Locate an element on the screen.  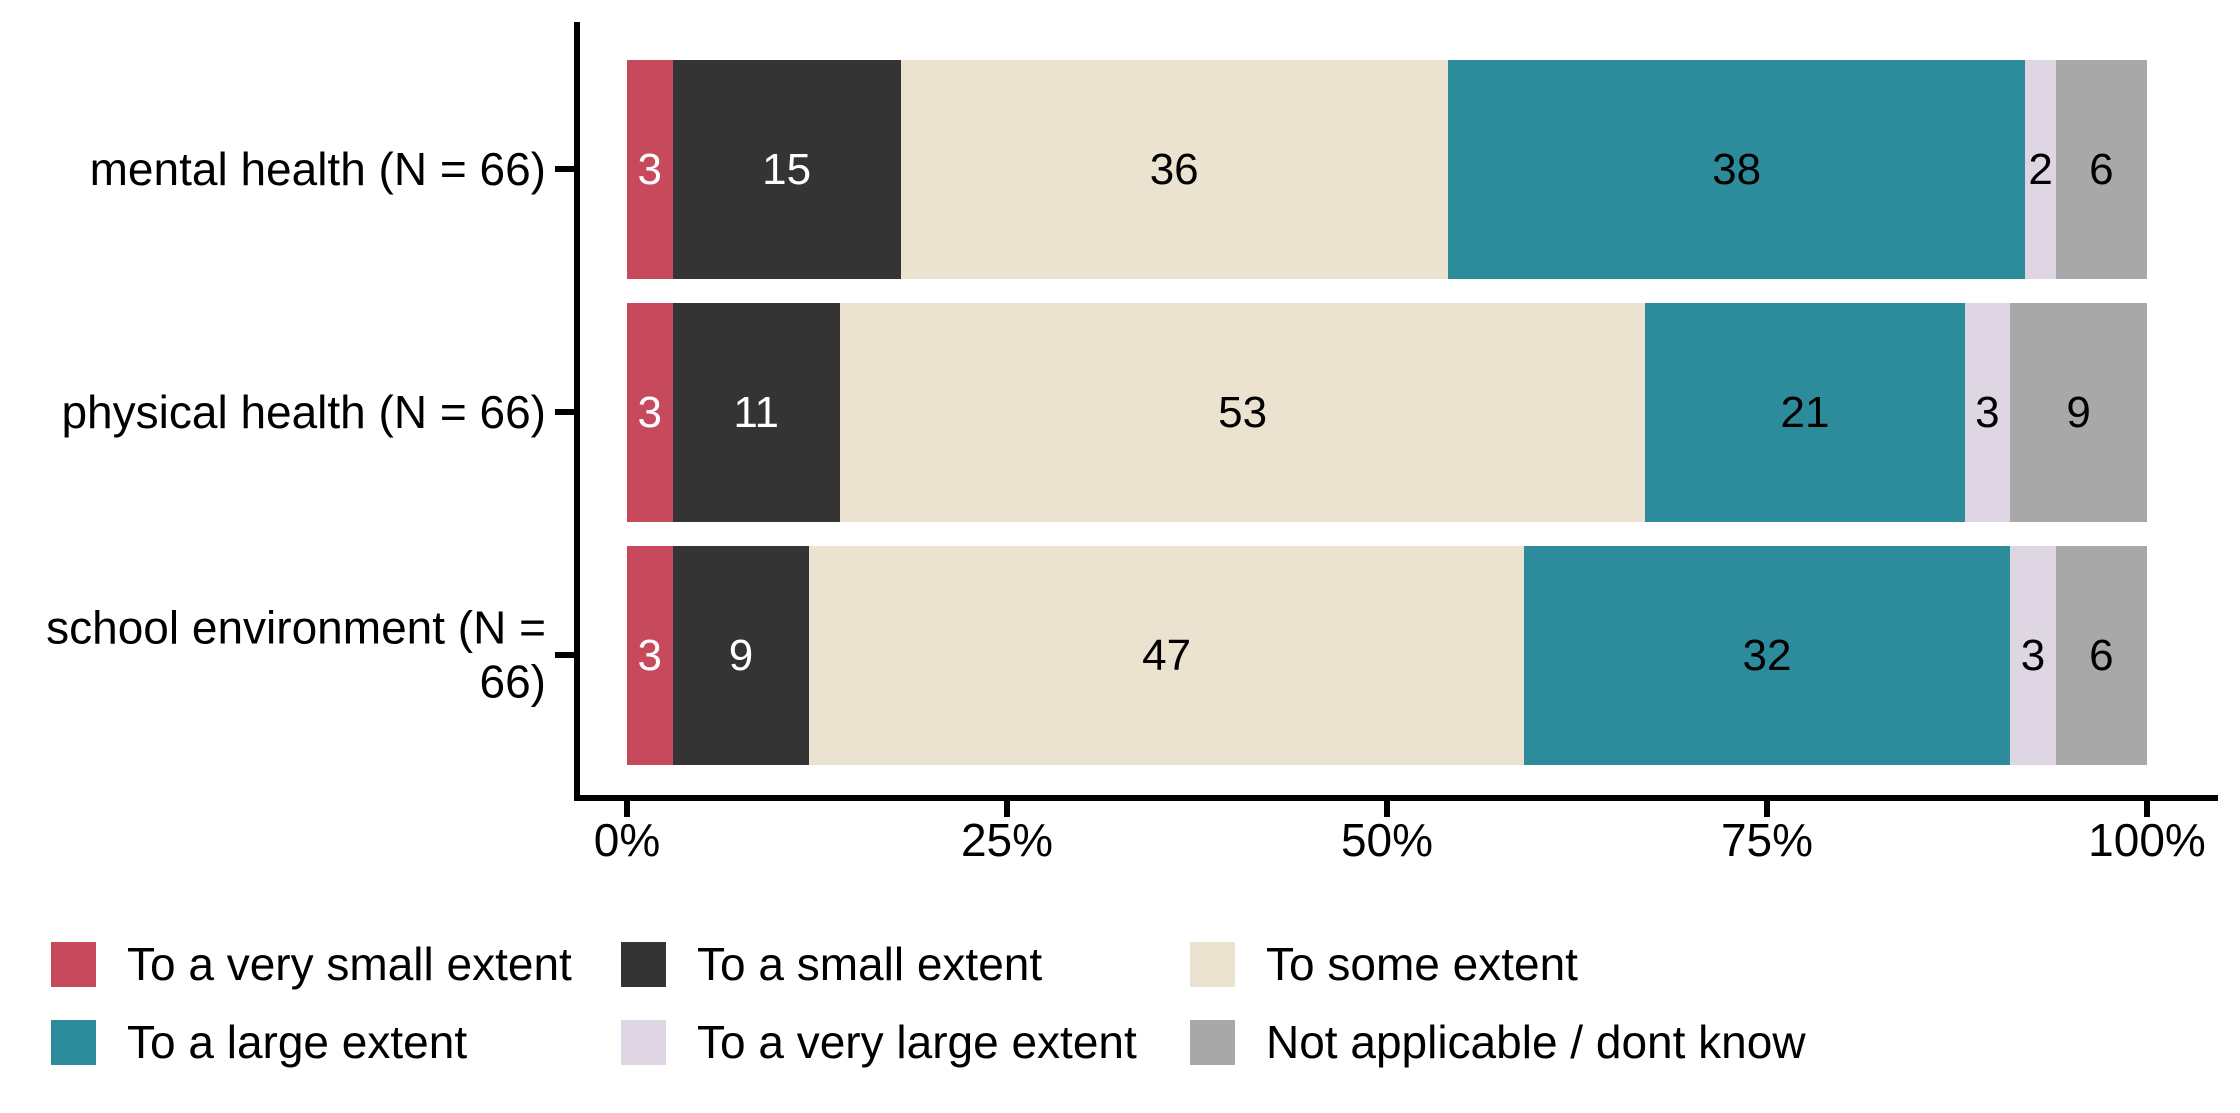
bar-row-physical-health: 3 11 53 21 3 9 is located at coordinates (1387, 412).